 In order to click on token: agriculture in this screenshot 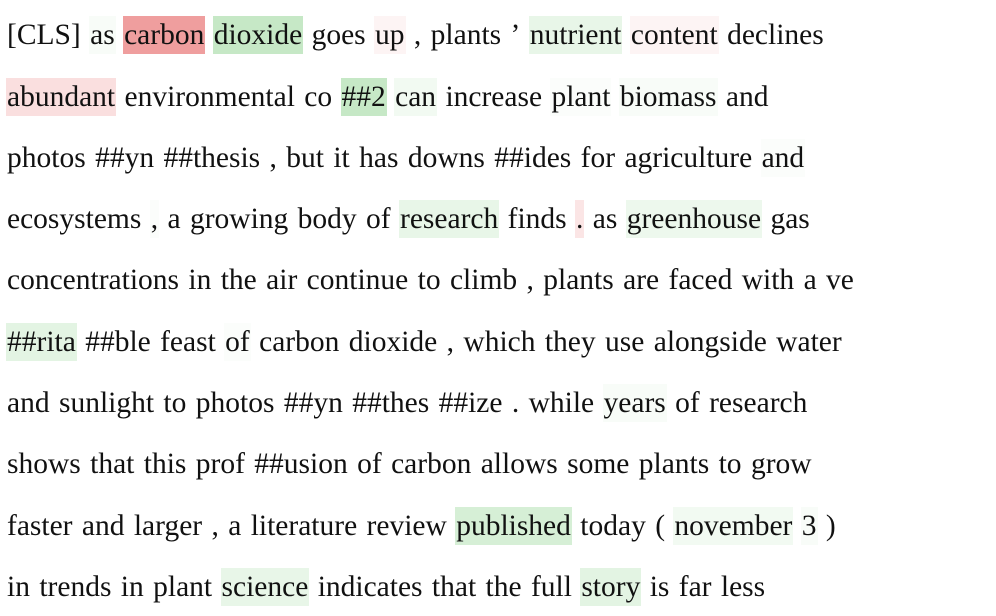, I will do `click(688, 157)`.